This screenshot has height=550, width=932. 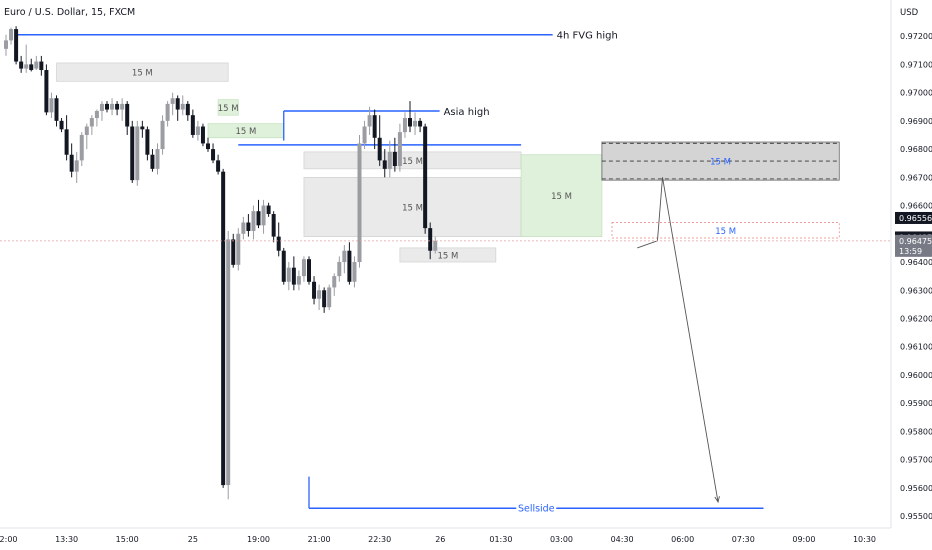 I want to click on price-tick-label: 0.95700, so click(x=916, y=460).